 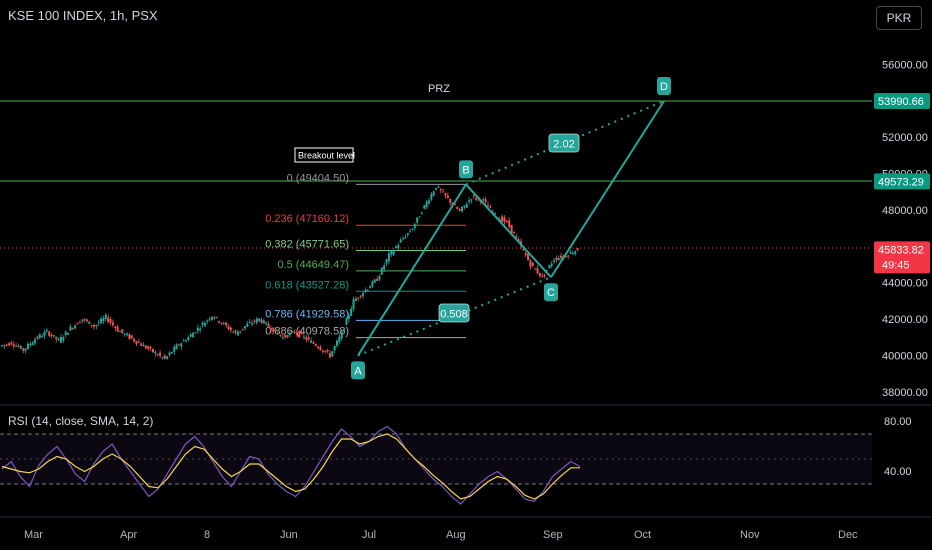 I want to click on rsi-band, so click(x=436, y=459).